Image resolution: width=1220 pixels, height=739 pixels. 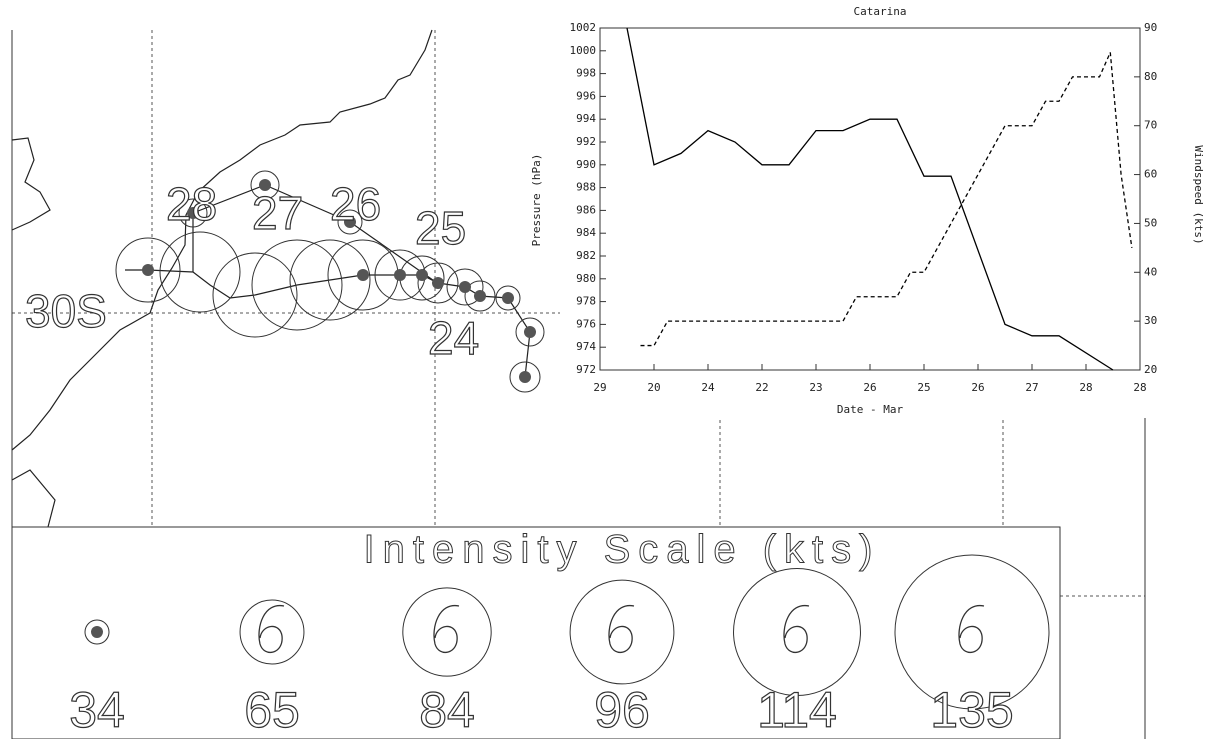 I want to click on y-tick-label: 974, so click(x=586, y=346).